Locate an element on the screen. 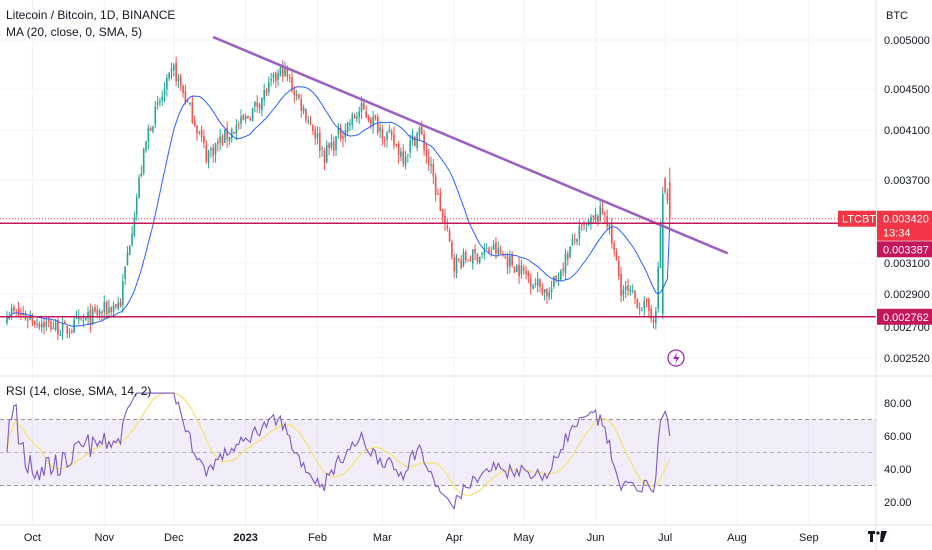  rsi-indicator-label: RSI (14, close, SMA, 14, 2) is located at coordinates (79, 391).